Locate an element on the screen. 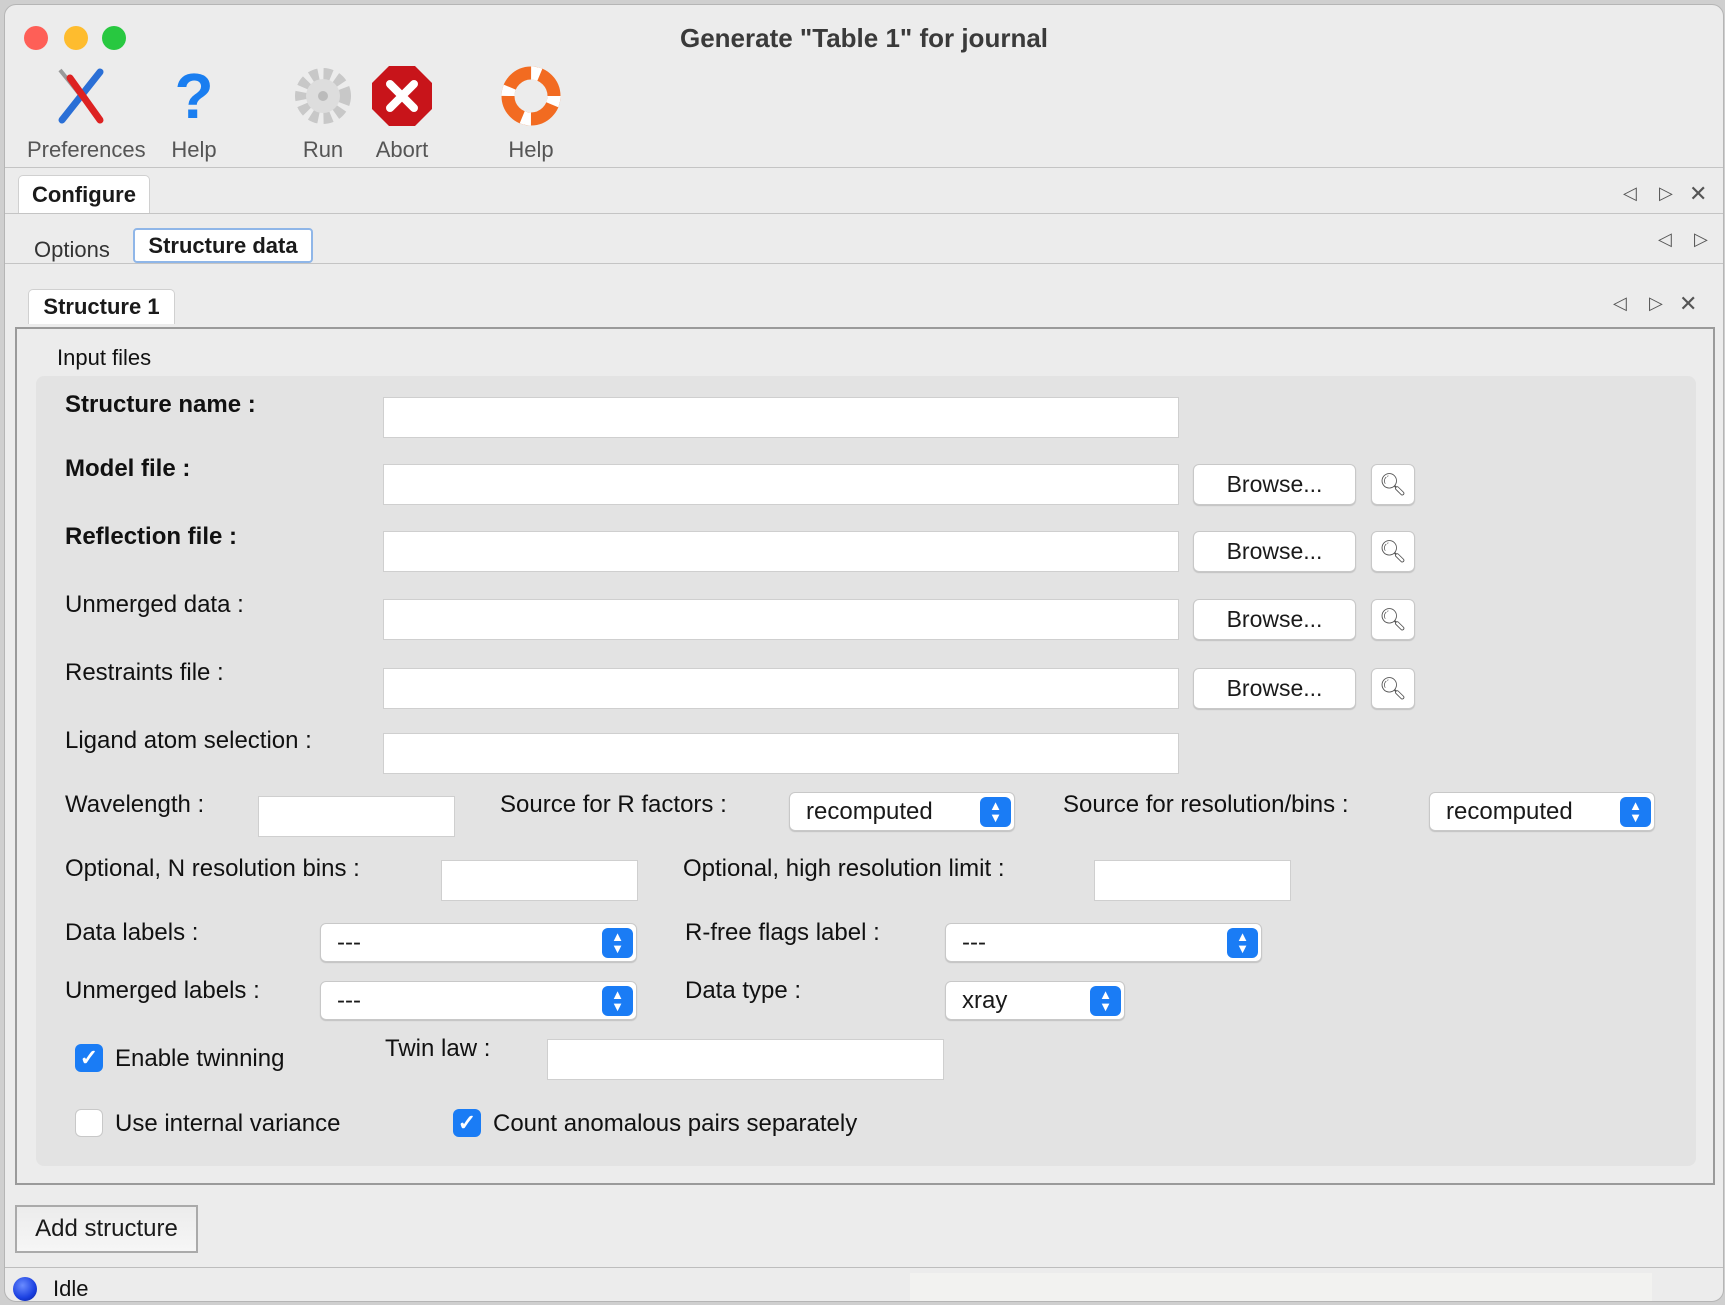 The image size is (1725, 1305). help-lifebuoy-button: Help is located at coordinates (531, 113).